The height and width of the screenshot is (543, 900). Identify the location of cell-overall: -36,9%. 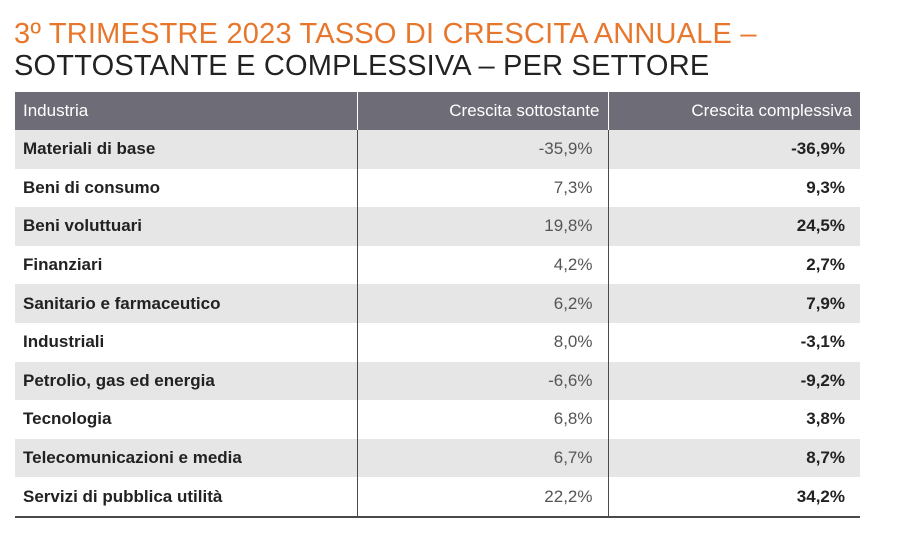
(734, 149).